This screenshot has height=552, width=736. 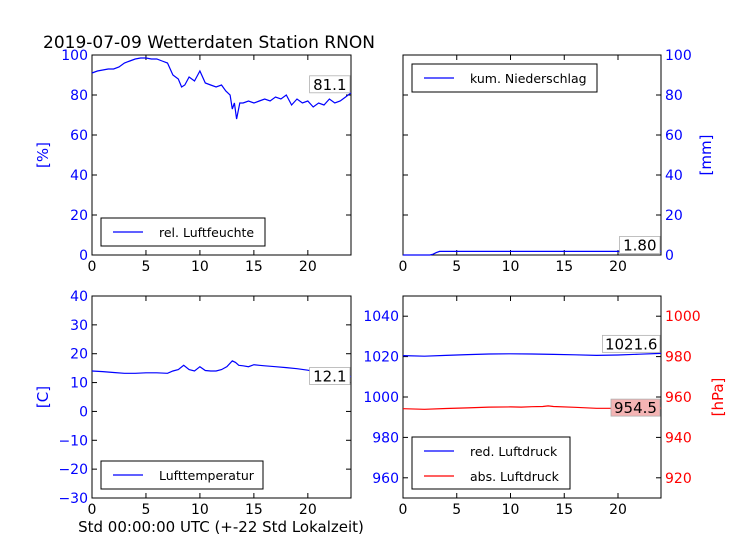 What do you see at coordinates (706, 155) in the screenshot?
I see `y-axis-label: [mm]` at bounding box center [706, 155].